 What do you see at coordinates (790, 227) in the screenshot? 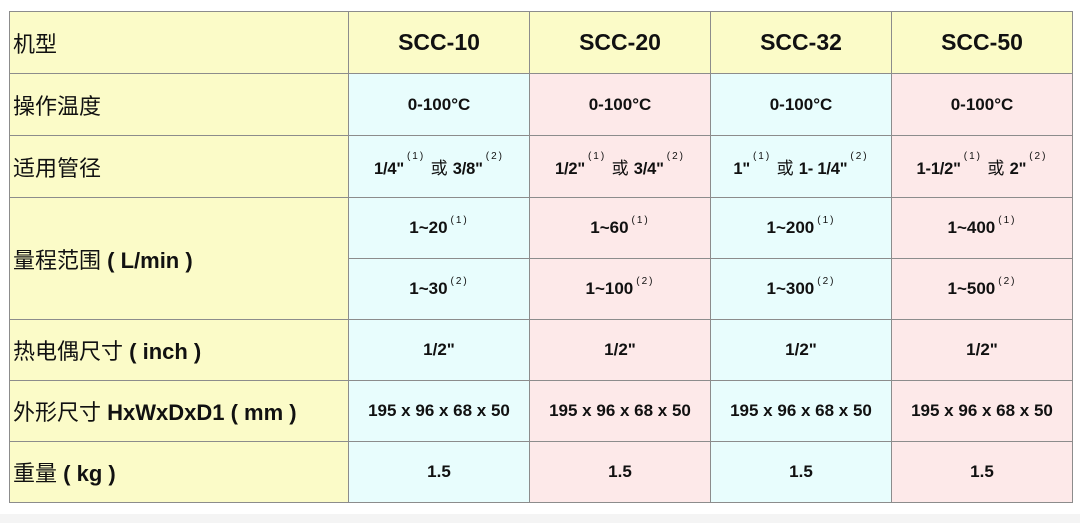
I see `range-value: 1~200` at bounding box center [790, 227].